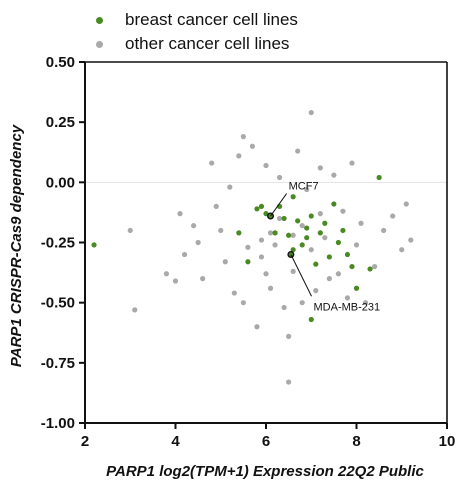  Describe the element at coordinates (265, 471) in the screenshot. I see `x-axis-title: PARP1 log2(TPM+1) Expression 22Q2 Public` at that location.